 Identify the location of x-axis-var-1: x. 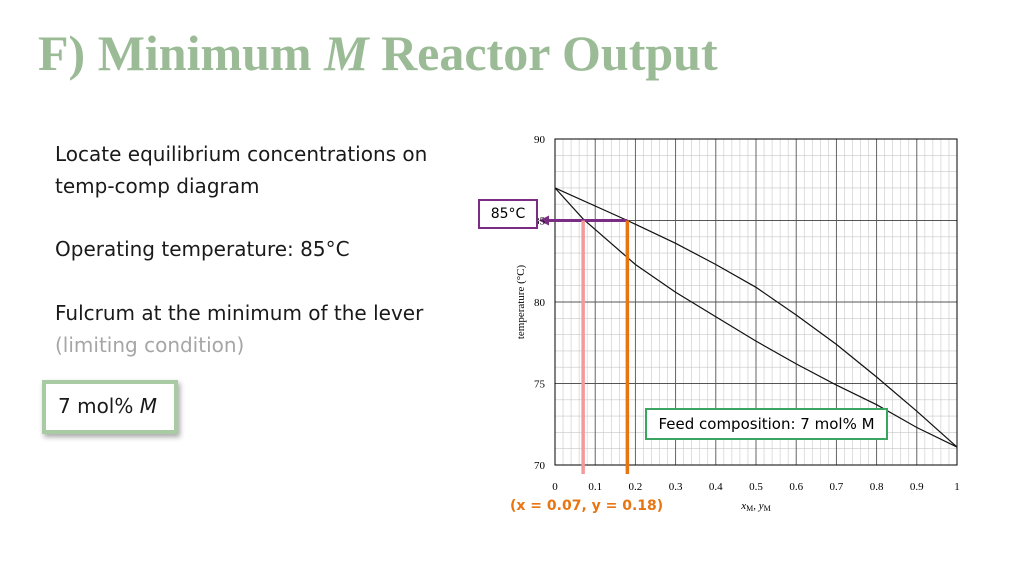
(743, 506).